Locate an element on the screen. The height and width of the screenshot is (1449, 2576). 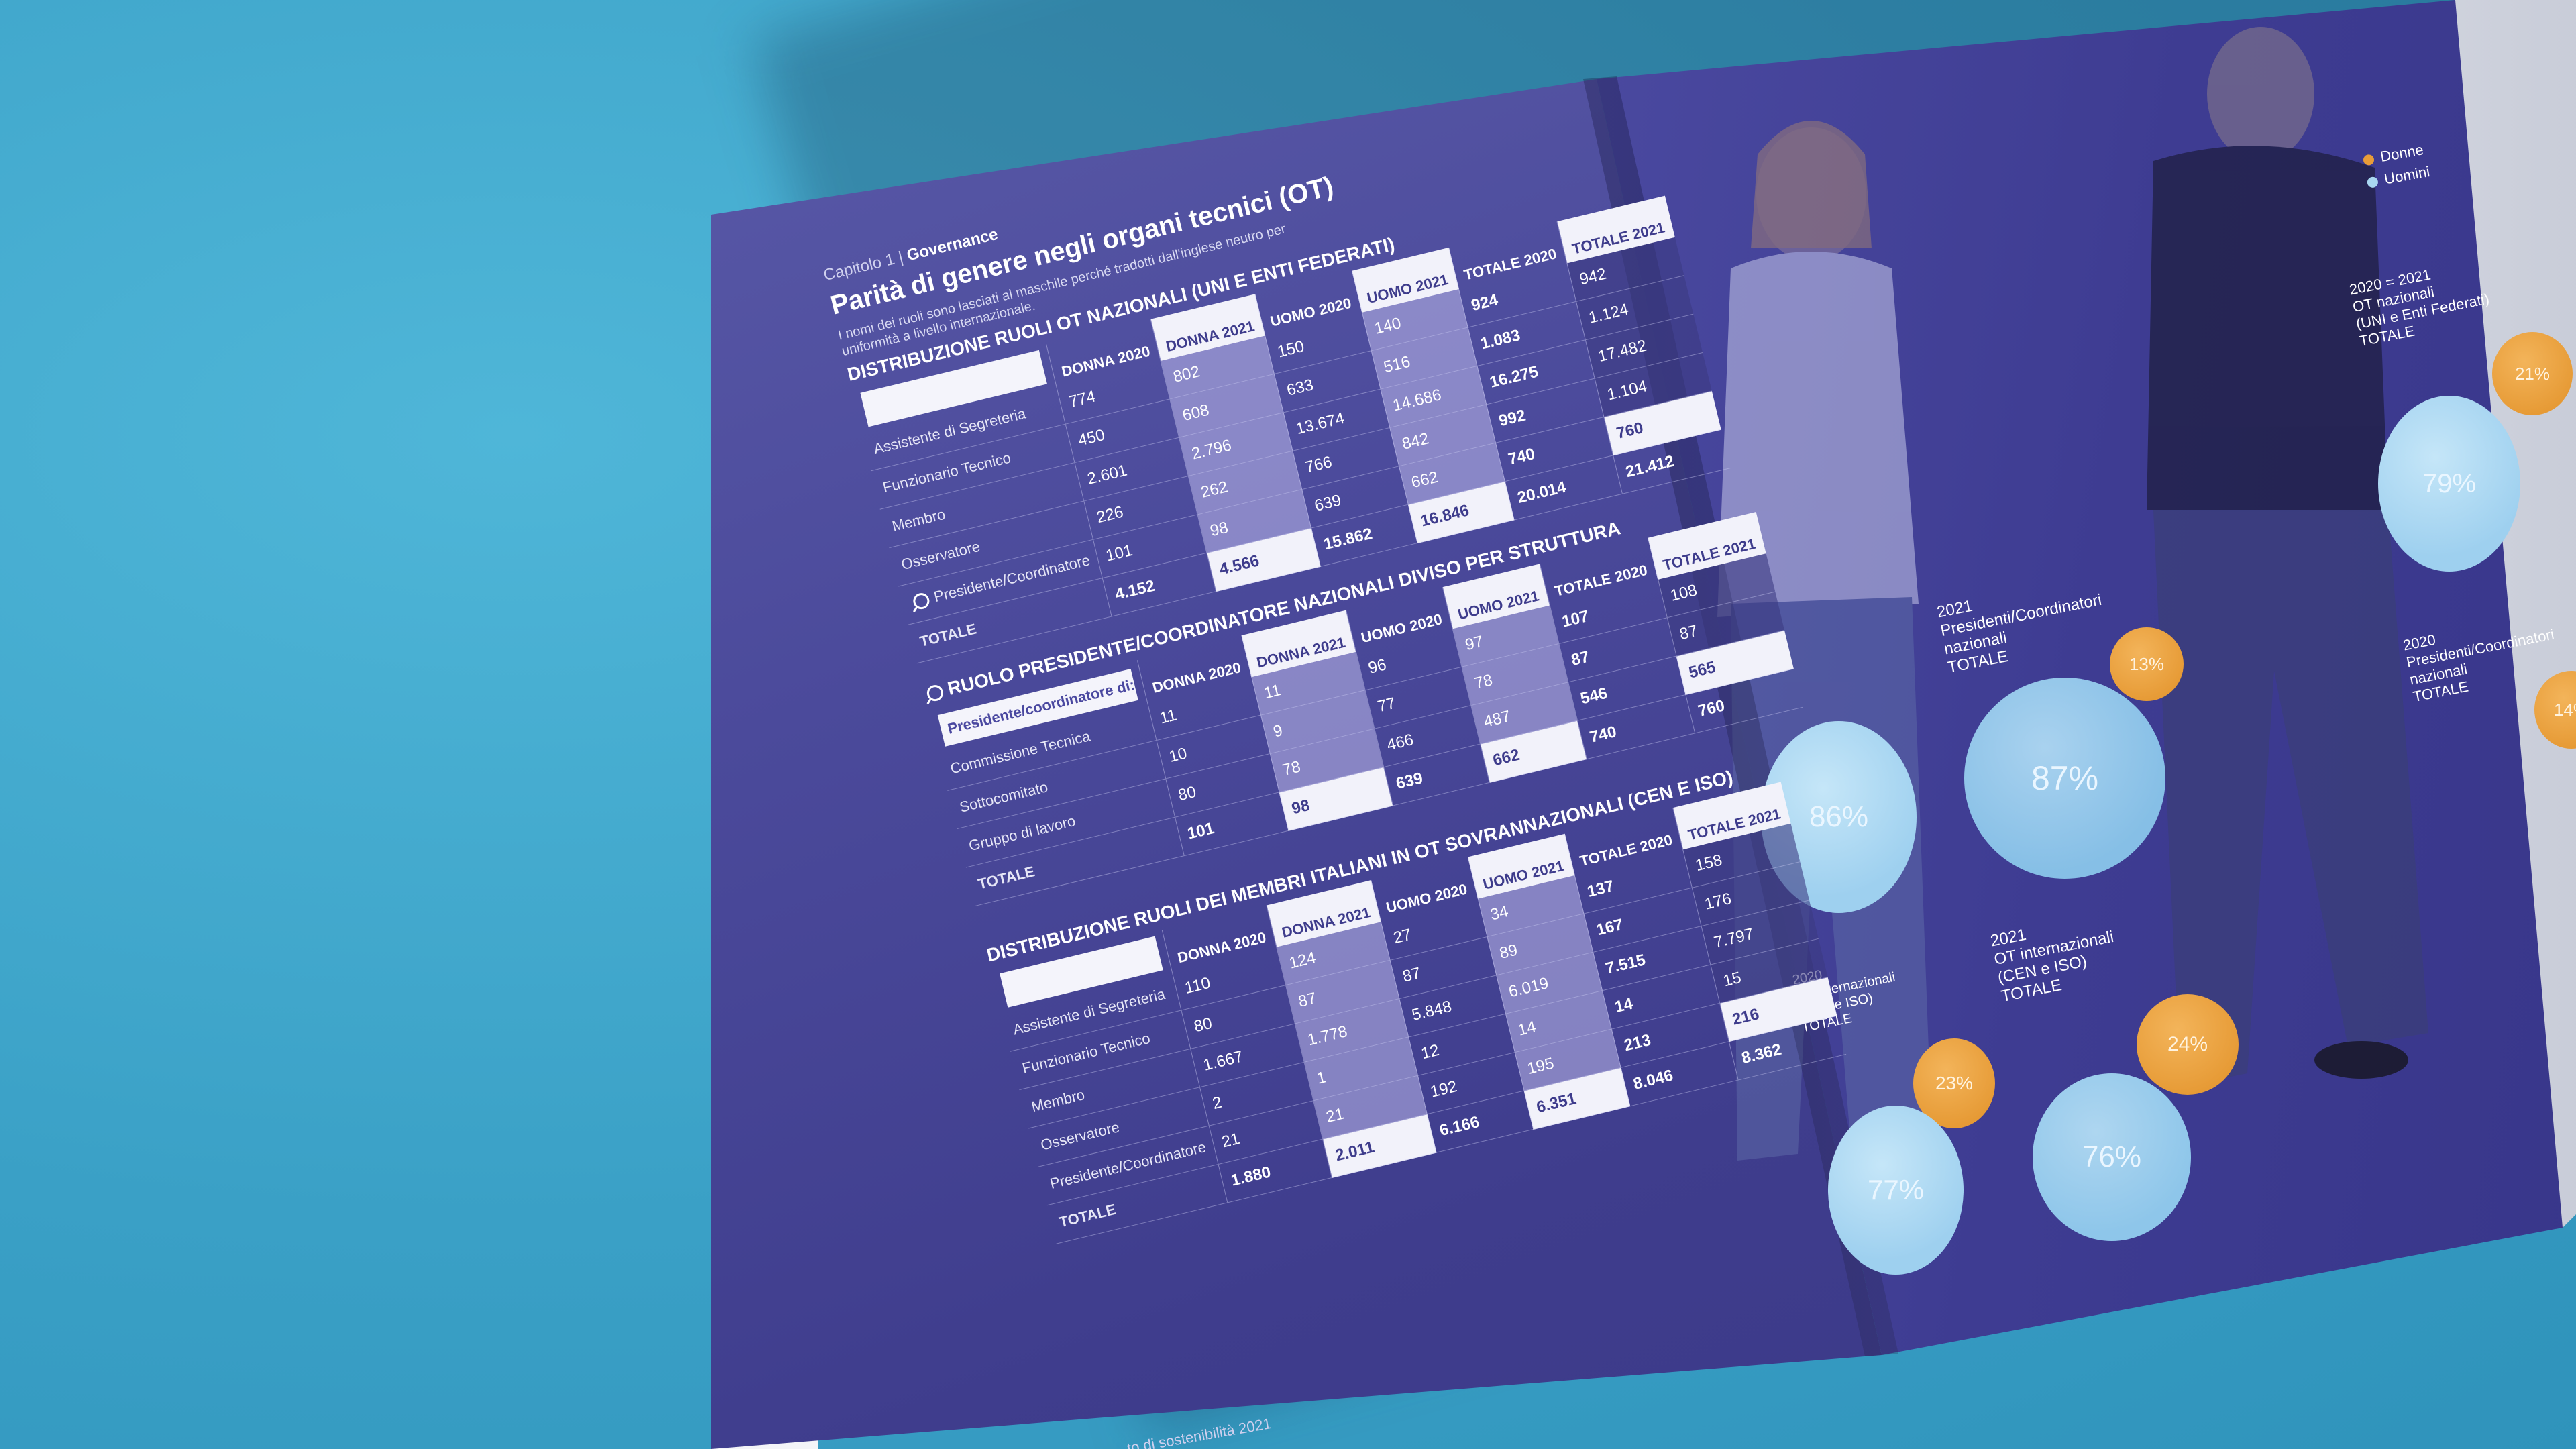
chart4-men-value: 77% is located at coordinates (1896, 1189).